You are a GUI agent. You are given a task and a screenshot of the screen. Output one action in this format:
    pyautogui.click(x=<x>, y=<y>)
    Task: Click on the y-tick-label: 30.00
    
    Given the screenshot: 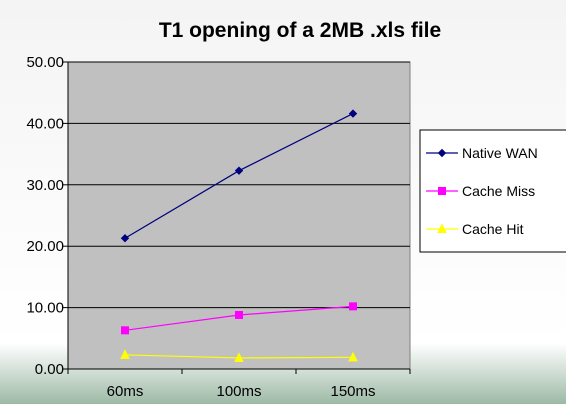 What is the action you would take?
    pyautogui.click(x=45, y=185)
    